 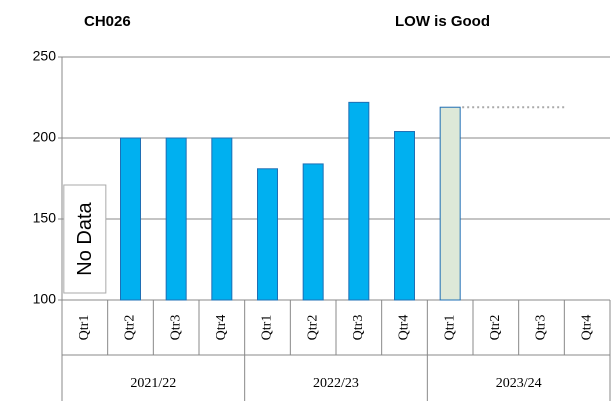 What do you see at coordinates (519, 383) in the screenshot?
I see `group-label: 2023/24` at bounding box center [519, 383].